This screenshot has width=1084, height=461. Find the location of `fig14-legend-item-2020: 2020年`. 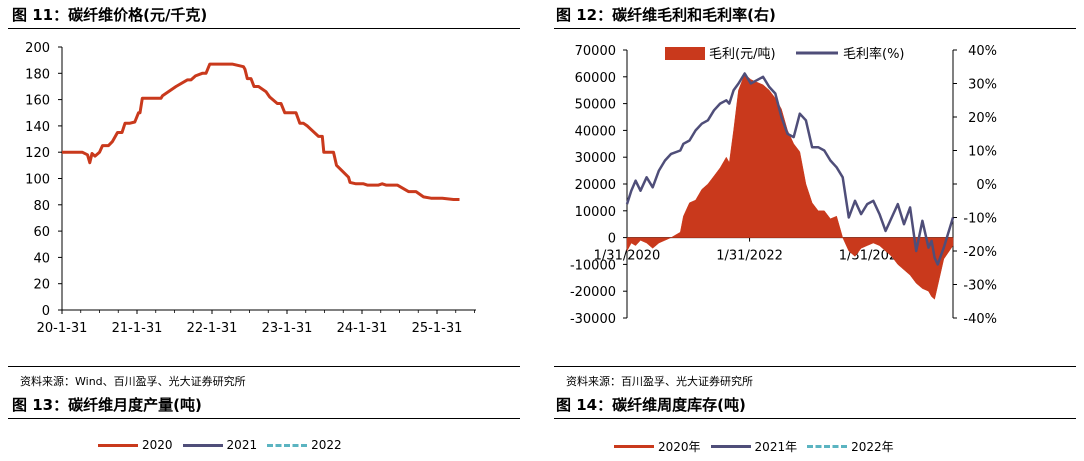

fig14-legend-item-2020: 2020年 is located at coordinates (657, 446).